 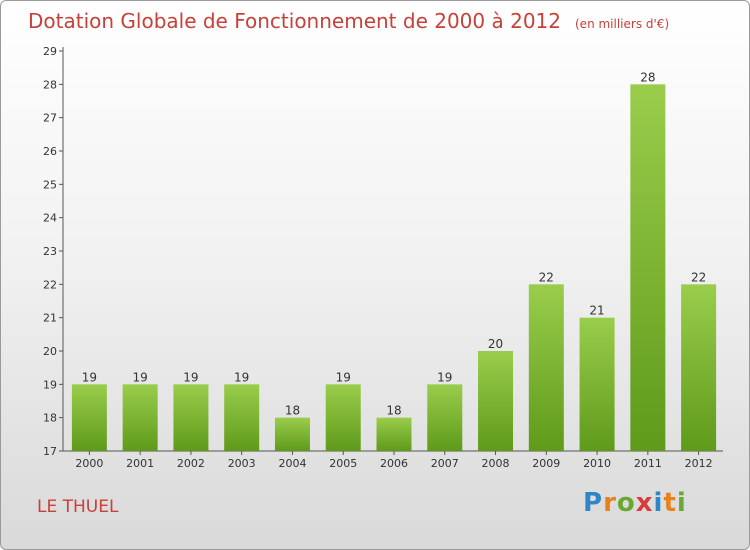 What do you see at coordinates (699, 463) in the screenshot?
I see `x-tick-label-2012: 2012` at bounding box center [699, 463].